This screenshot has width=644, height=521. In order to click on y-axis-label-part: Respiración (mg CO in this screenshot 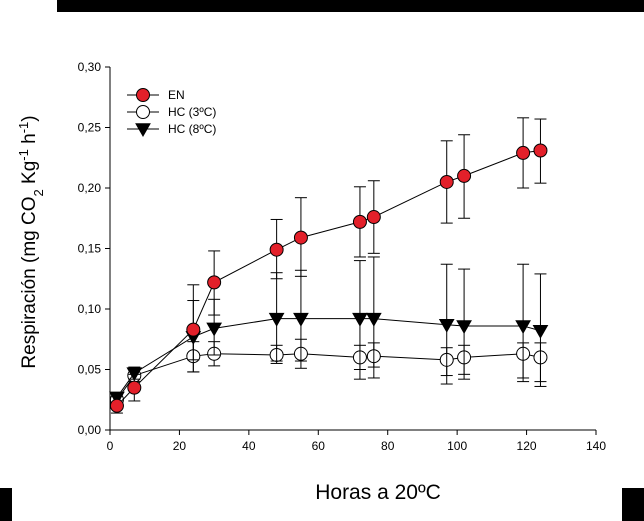, I will do `click(29, 282)`.